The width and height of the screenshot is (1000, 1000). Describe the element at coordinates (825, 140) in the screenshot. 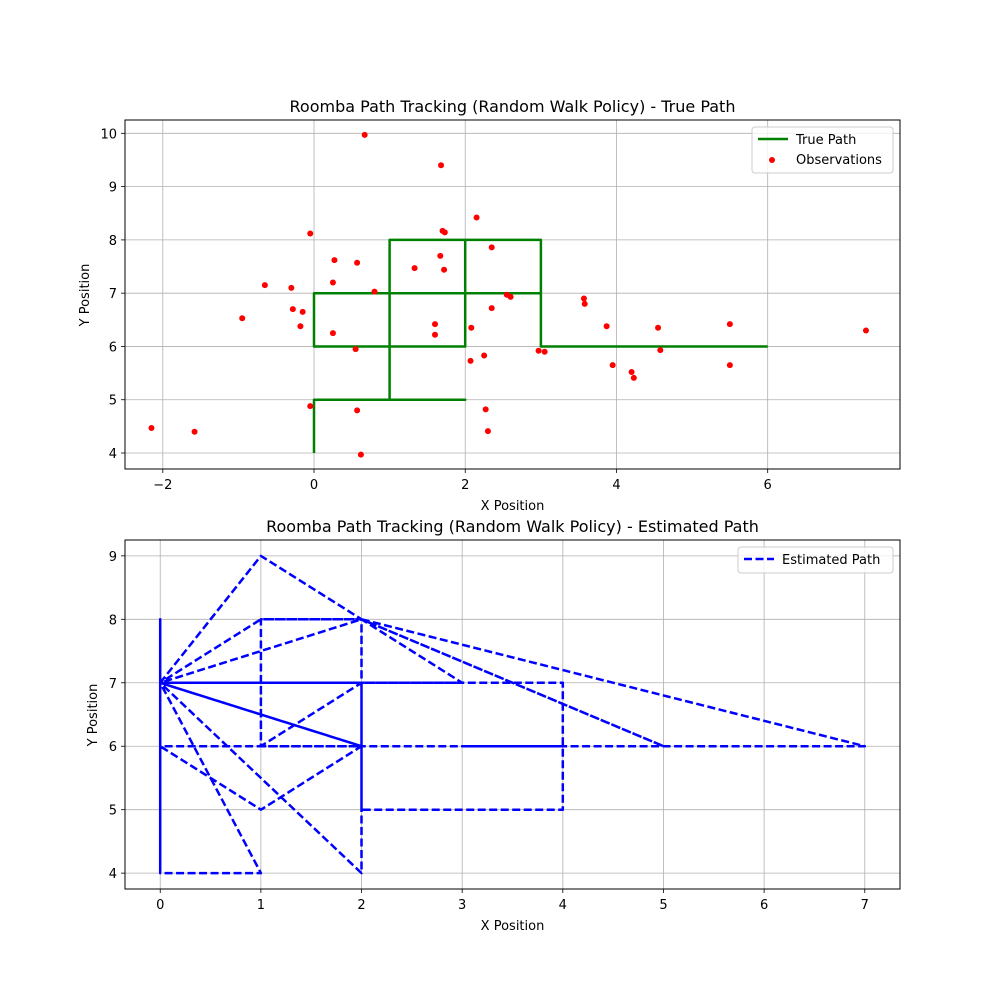

I see `legend-true-path-label: True Path` at that location.